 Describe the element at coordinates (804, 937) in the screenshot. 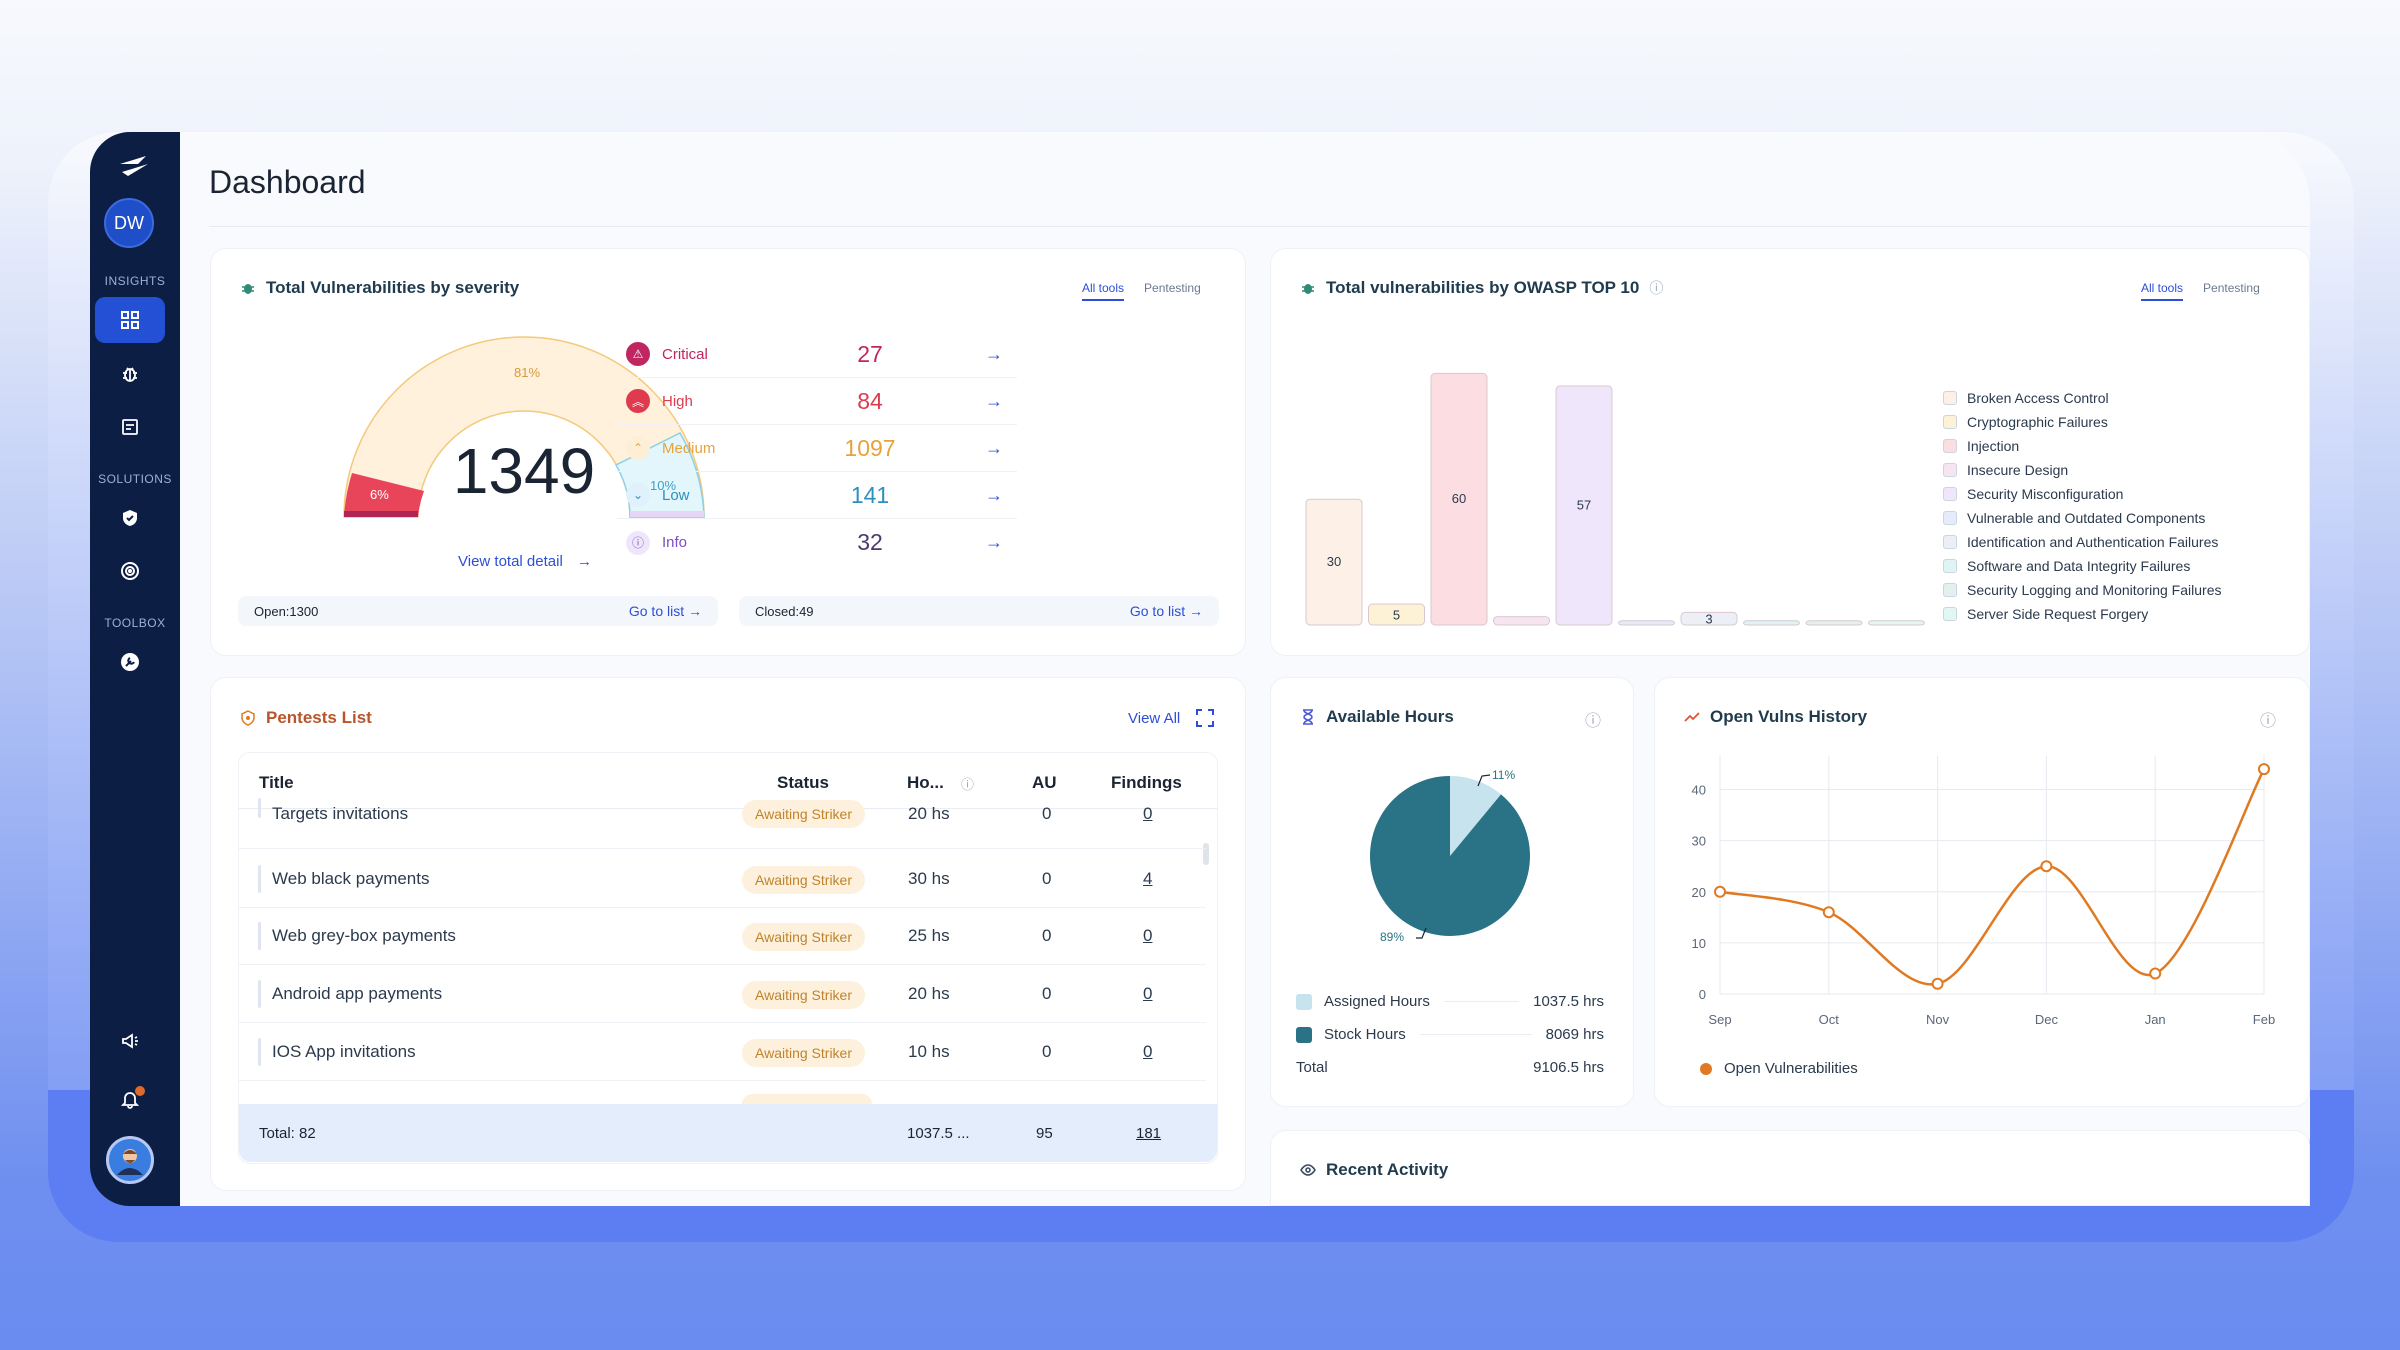

I see `status-badge: Awaiting Striker` at that location.